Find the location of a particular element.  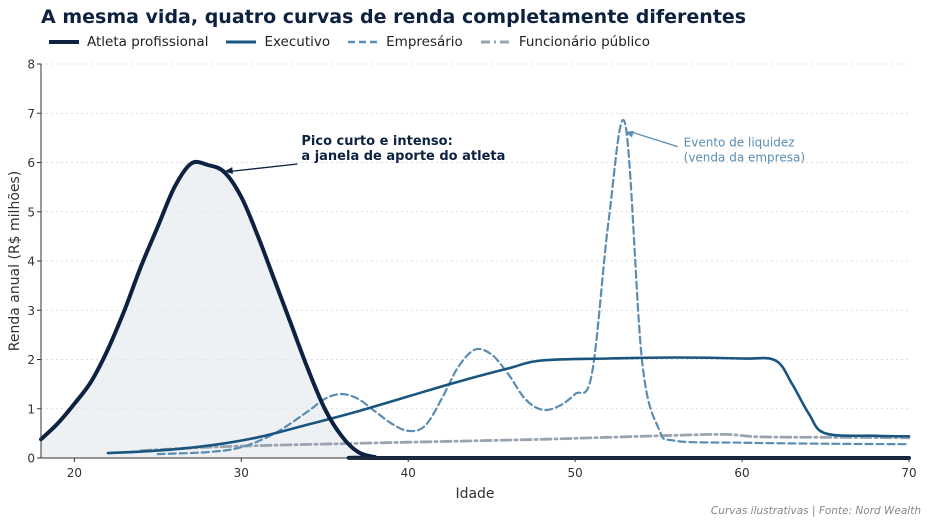

legend-swatch-atleta is located at coordinates (64, 42).